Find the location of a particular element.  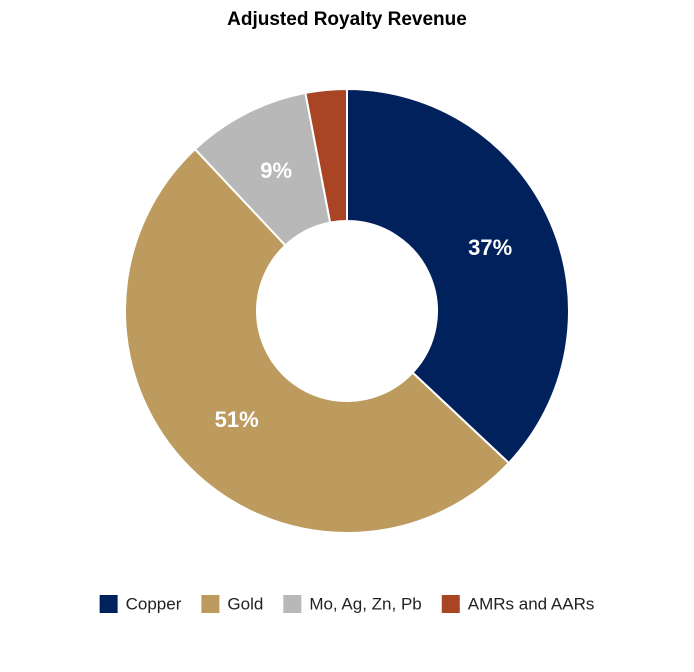

value-label: 51% is located at coordinates (237, 419).